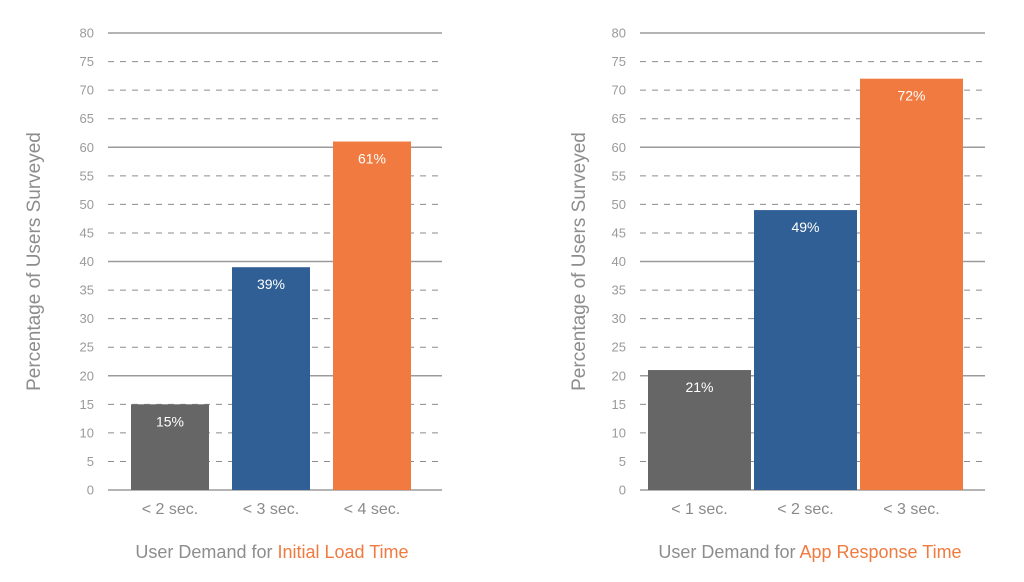 This screenshot has height=582, width=1024. I want to click on data-label: 72%, so click(911, 96).